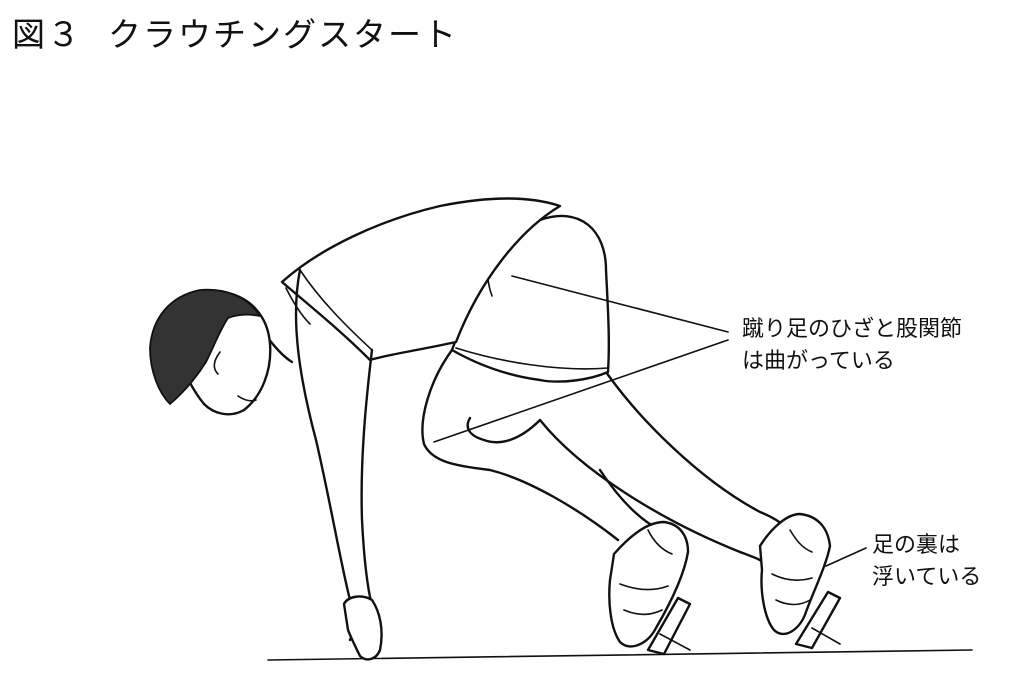  What do you see at coordinates (338, 464) in the screenshot?
I see `support-arm` at bounding box center [338, 464].